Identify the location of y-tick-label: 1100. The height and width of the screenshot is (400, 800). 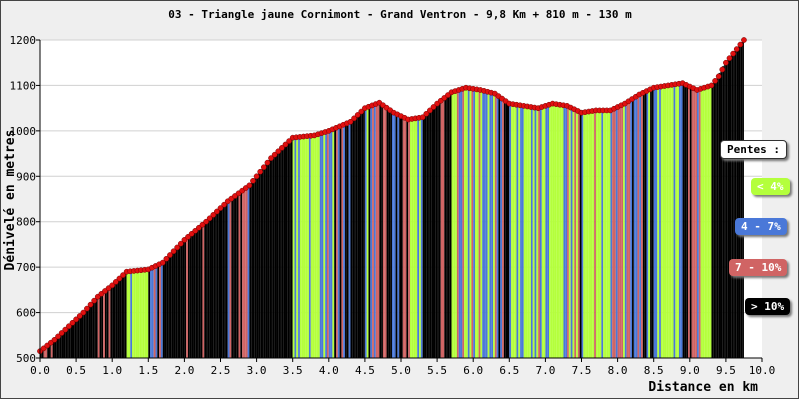
(23, 85).